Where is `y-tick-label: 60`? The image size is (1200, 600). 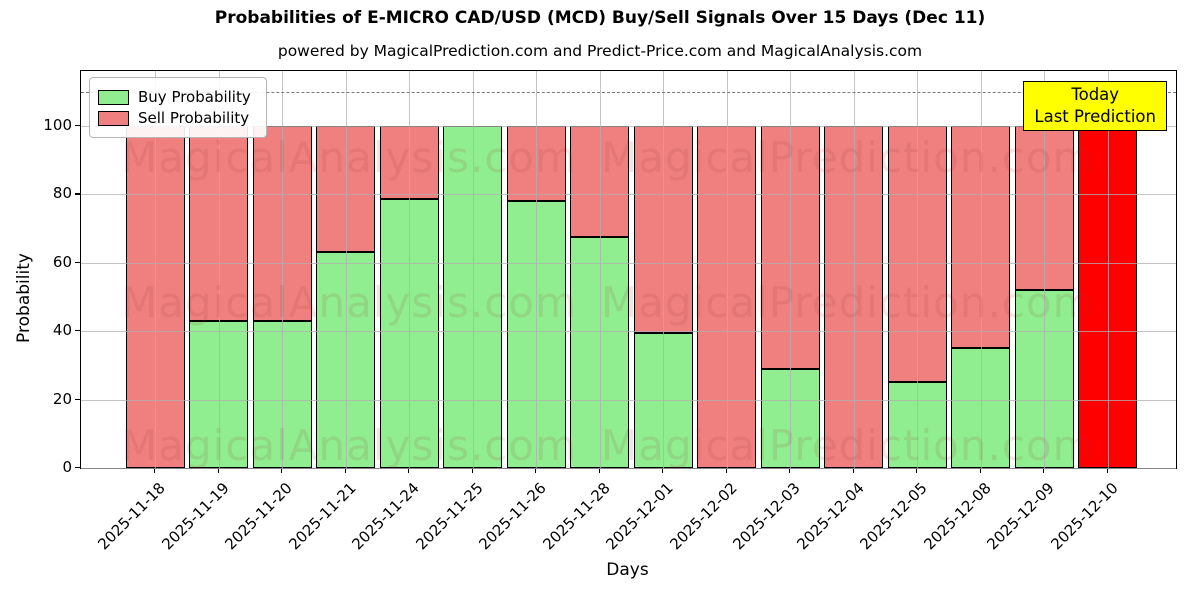 y-tick-label: 60 is located at coordinates (62, 261).